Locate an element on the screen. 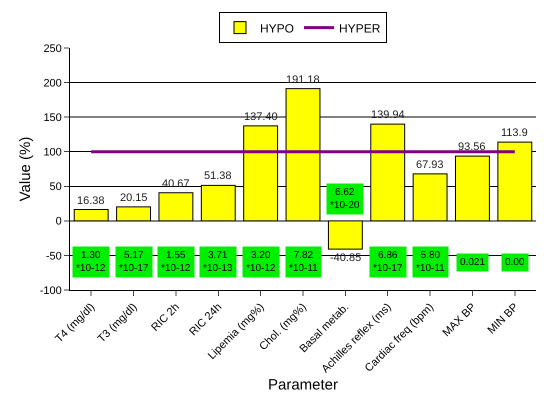 This screenshot has width=556, height=410. y-tick-label: 200 is located at coordinates (52, 83).